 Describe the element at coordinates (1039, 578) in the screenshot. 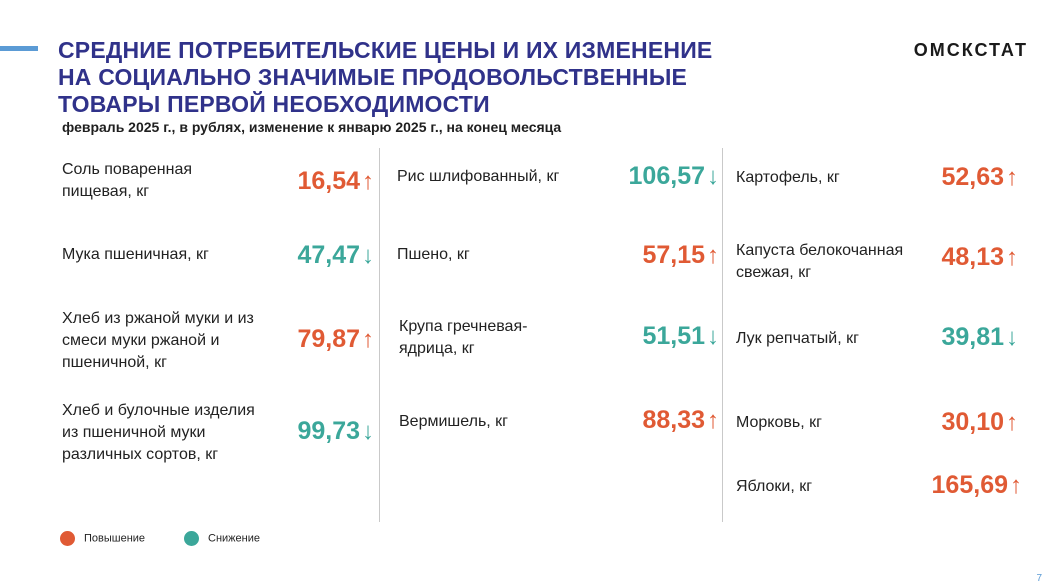

I see `page-number: 7` at that location.